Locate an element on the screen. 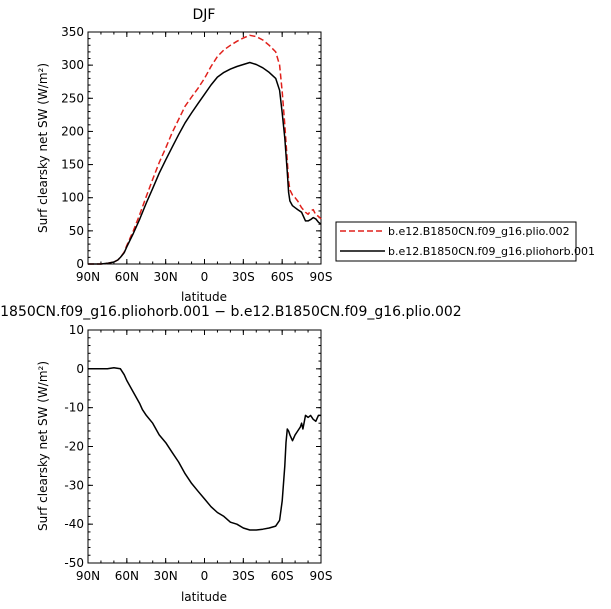  top-xtick-label: 60S is located at coordinates (282, 277).